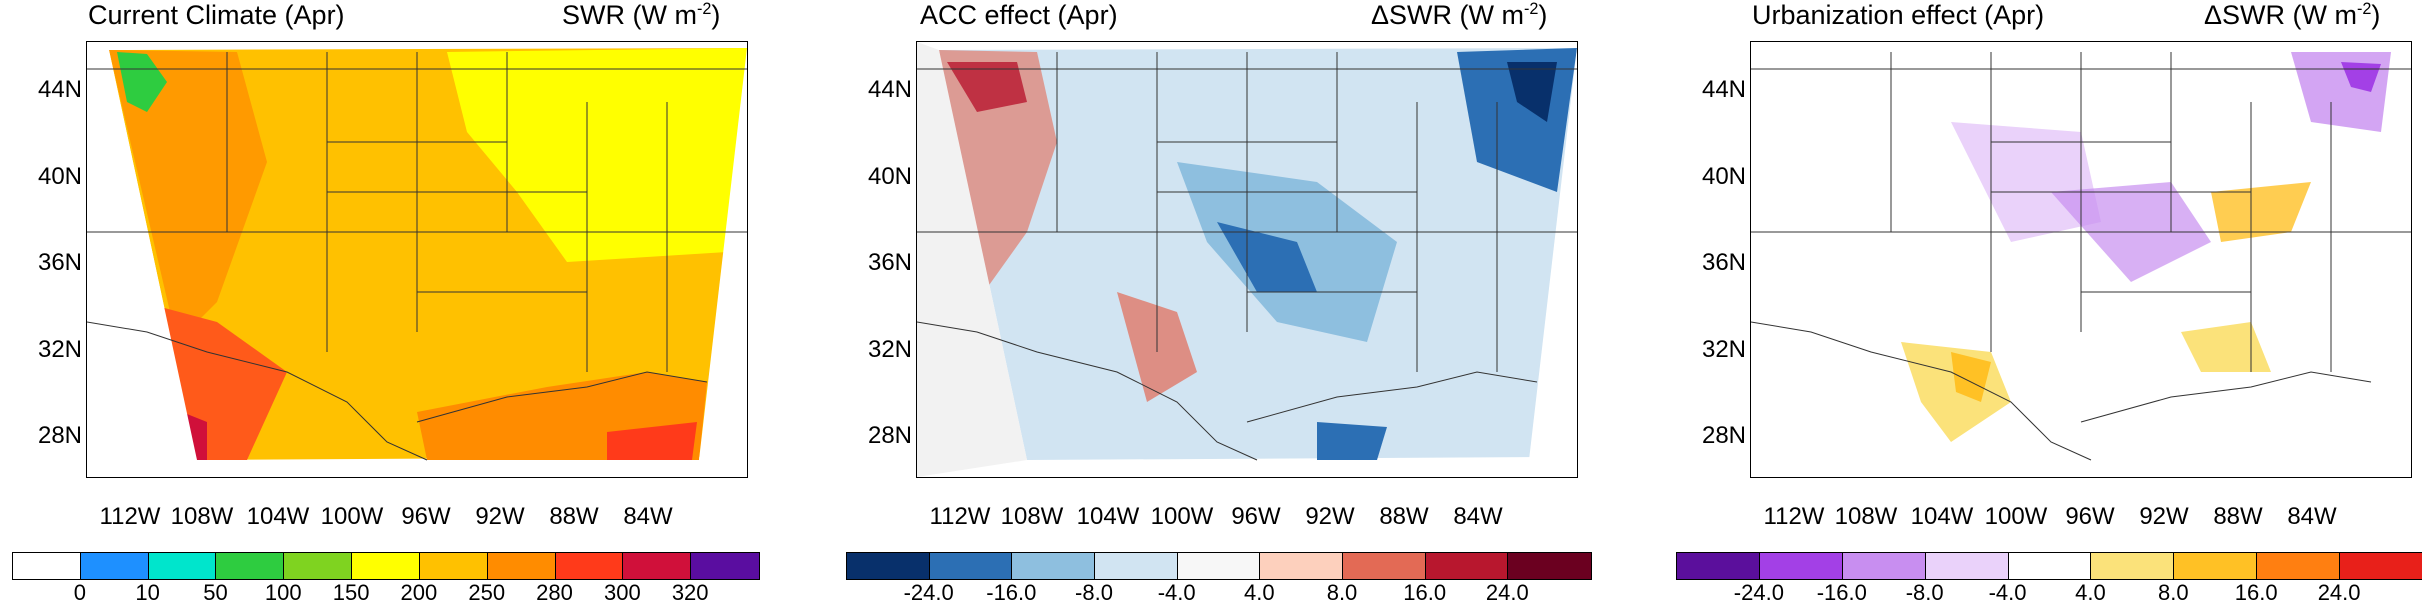 The height and width of the screenshot is (606, 2422). Describe the element at coordinates (597, 155) in the screenshot. I see `field-high` at that location.